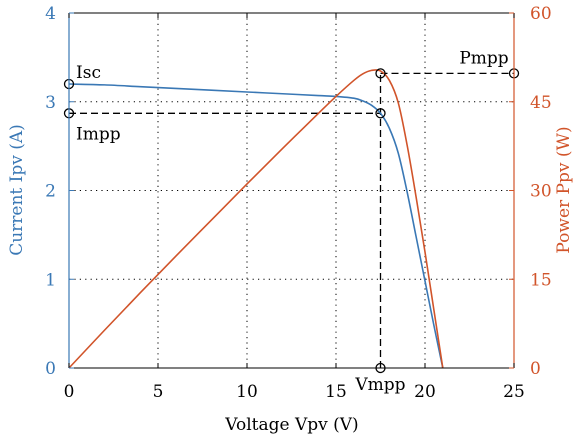  I want to click on y-right-tick-label: 45, so click(541, 103).